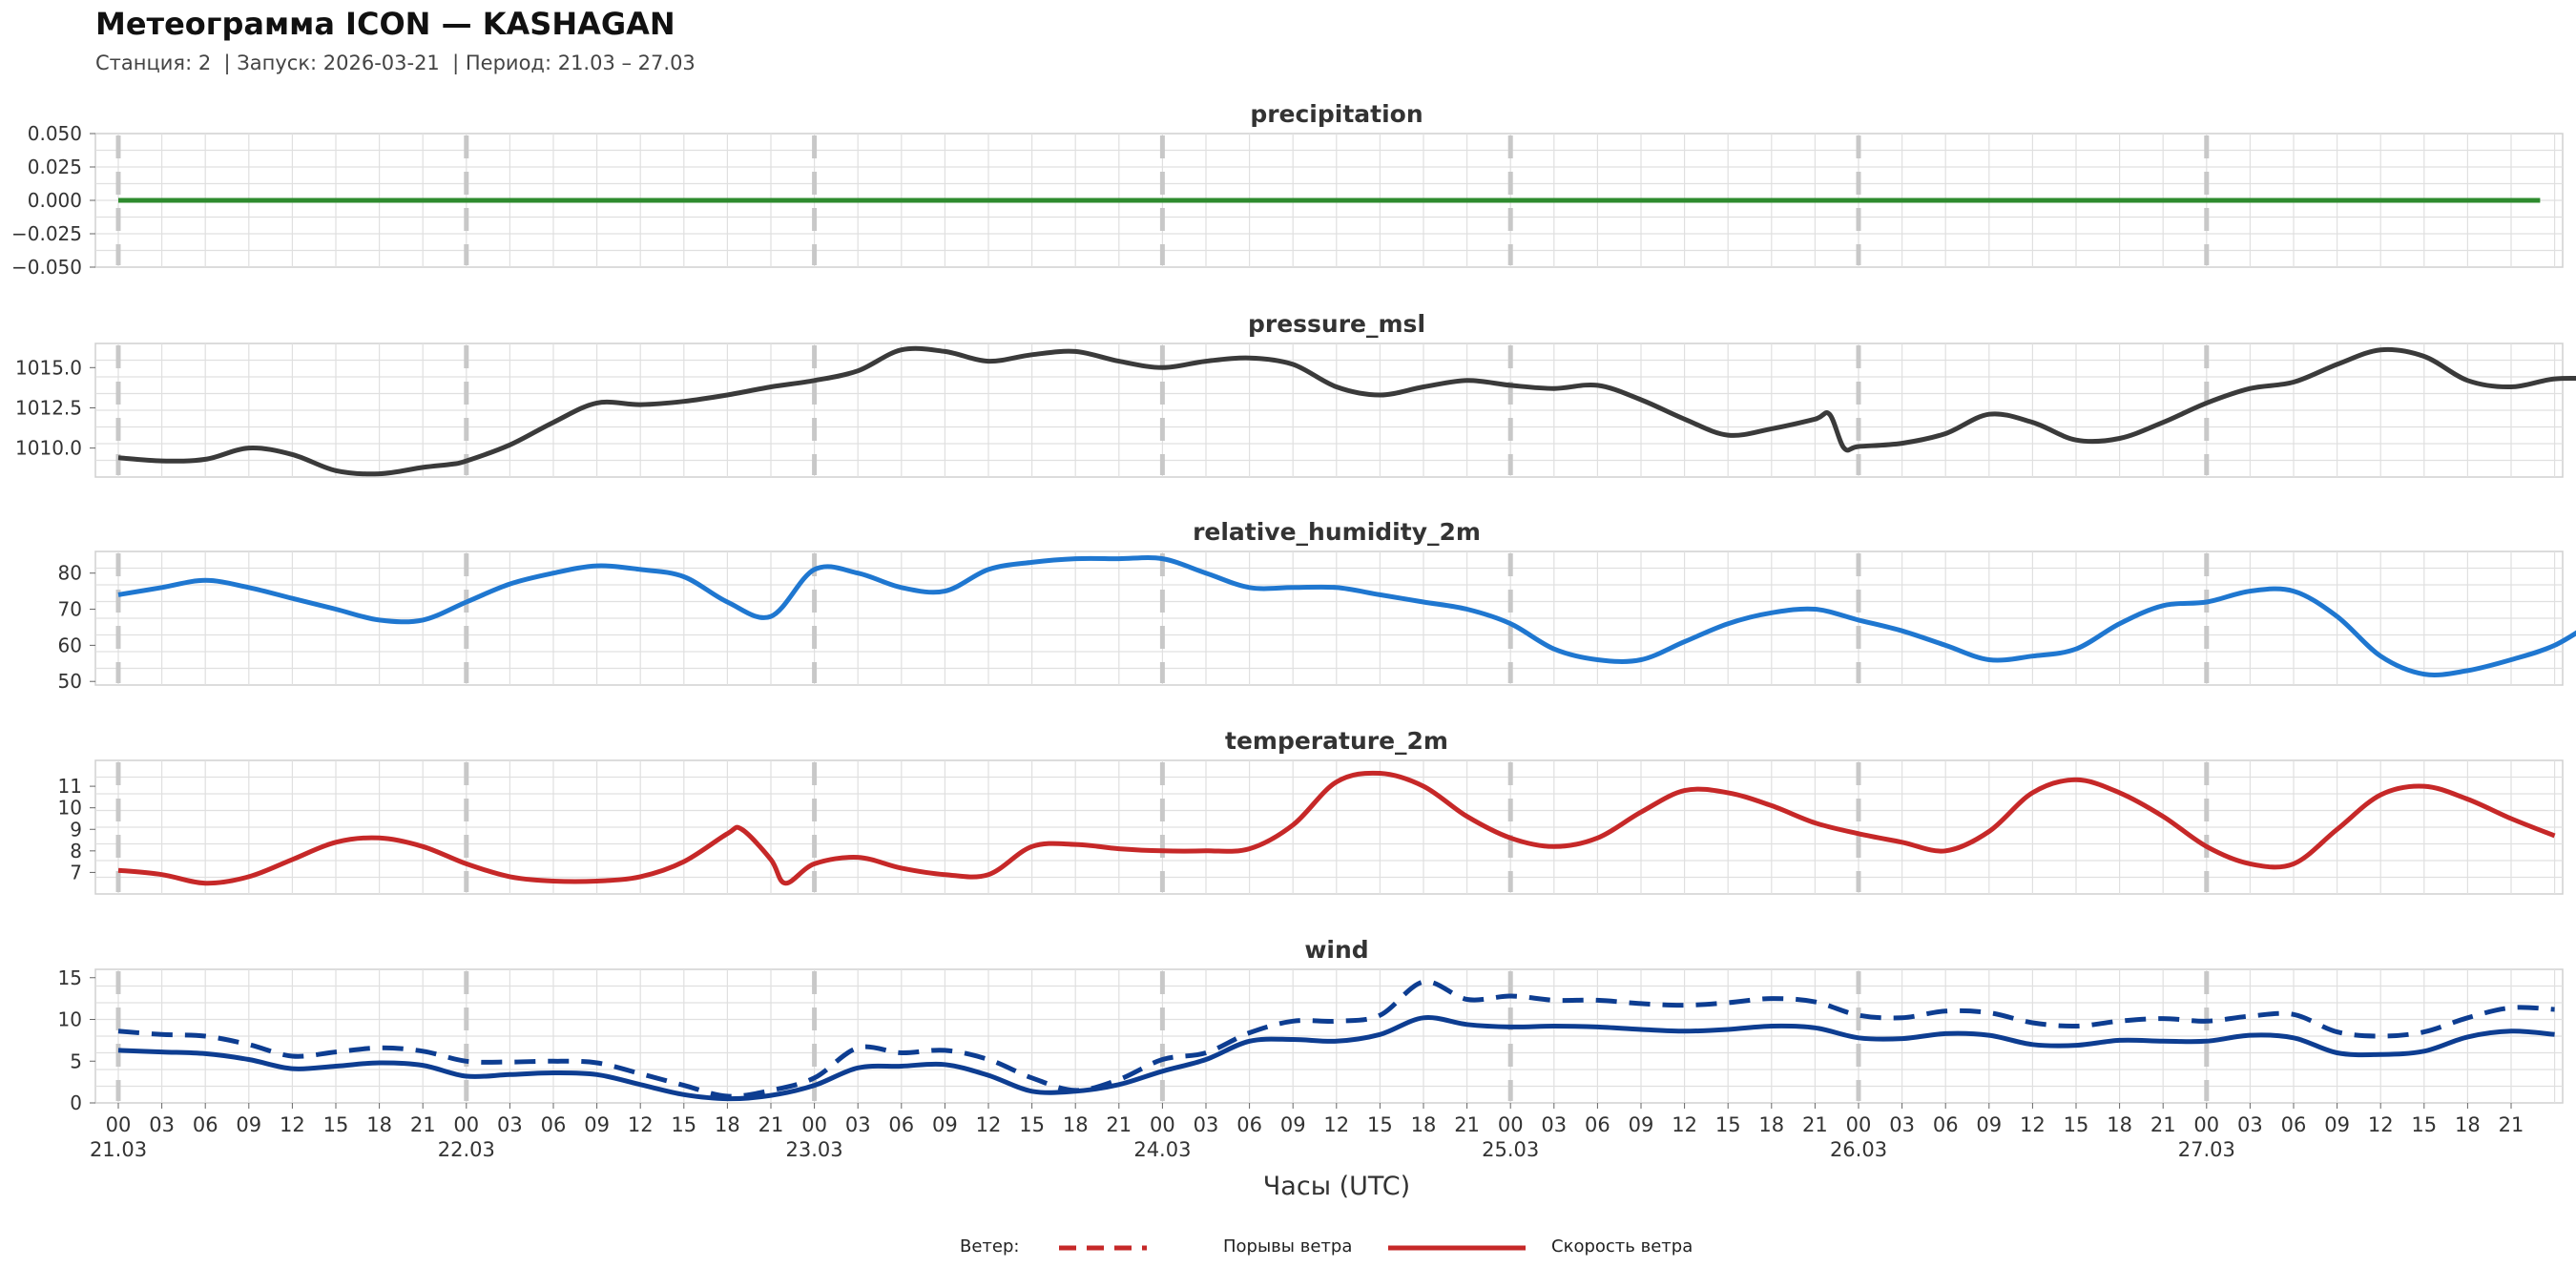  Describe the element at coordinates (1858, 1149) in the screenshot. I see `x-tick-day-label: 26.03` at that location.